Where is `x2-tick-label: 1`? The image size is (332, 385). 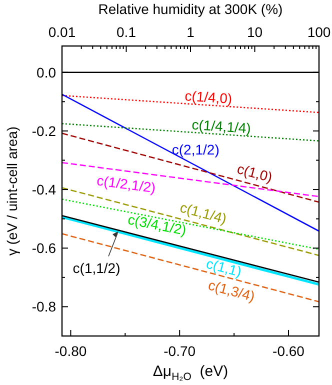
x2-tick-label: 1 is located at coordinates (190, 32).